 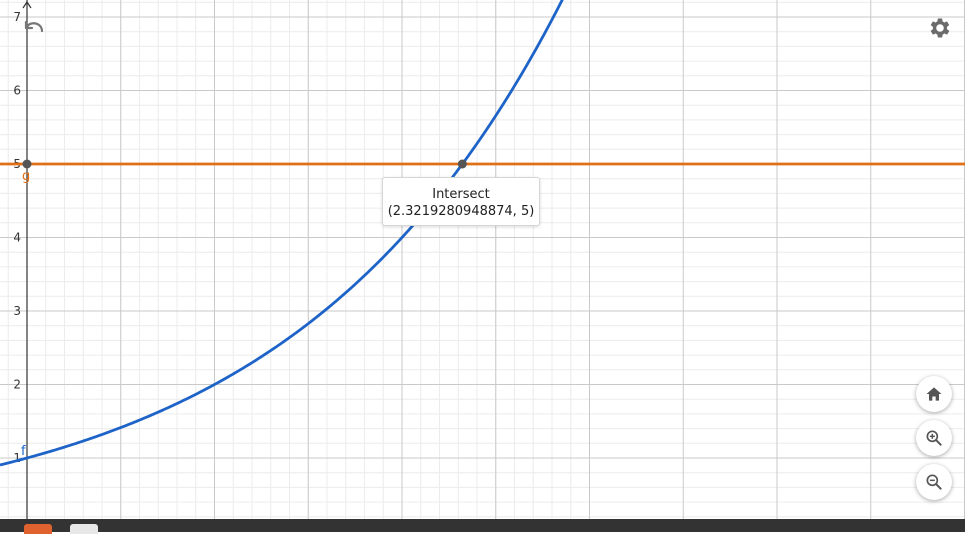 I want to click on zoom-out-icon, so click(x=934, y=482).